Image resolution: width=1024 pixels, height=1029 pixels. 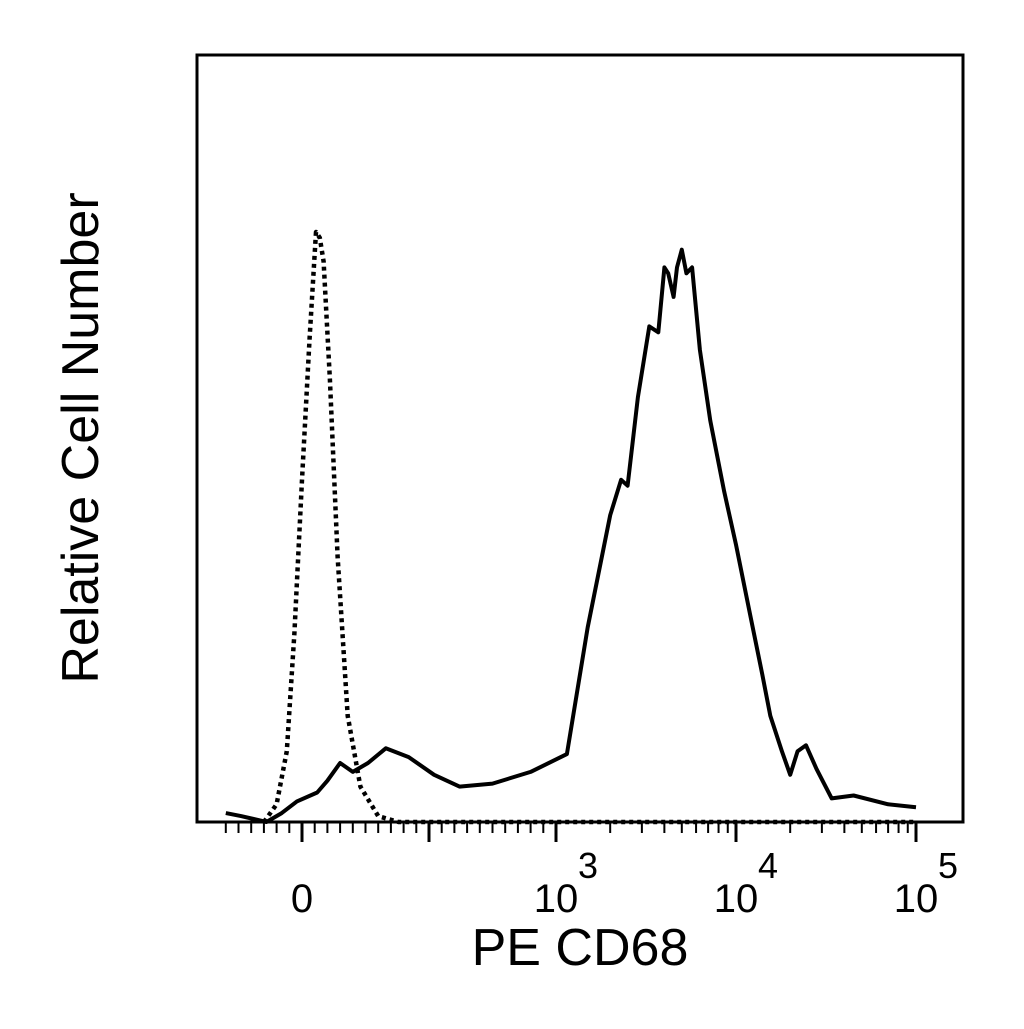 I want to click on x-tick-label-2: 10, so click(x=736, y=899).